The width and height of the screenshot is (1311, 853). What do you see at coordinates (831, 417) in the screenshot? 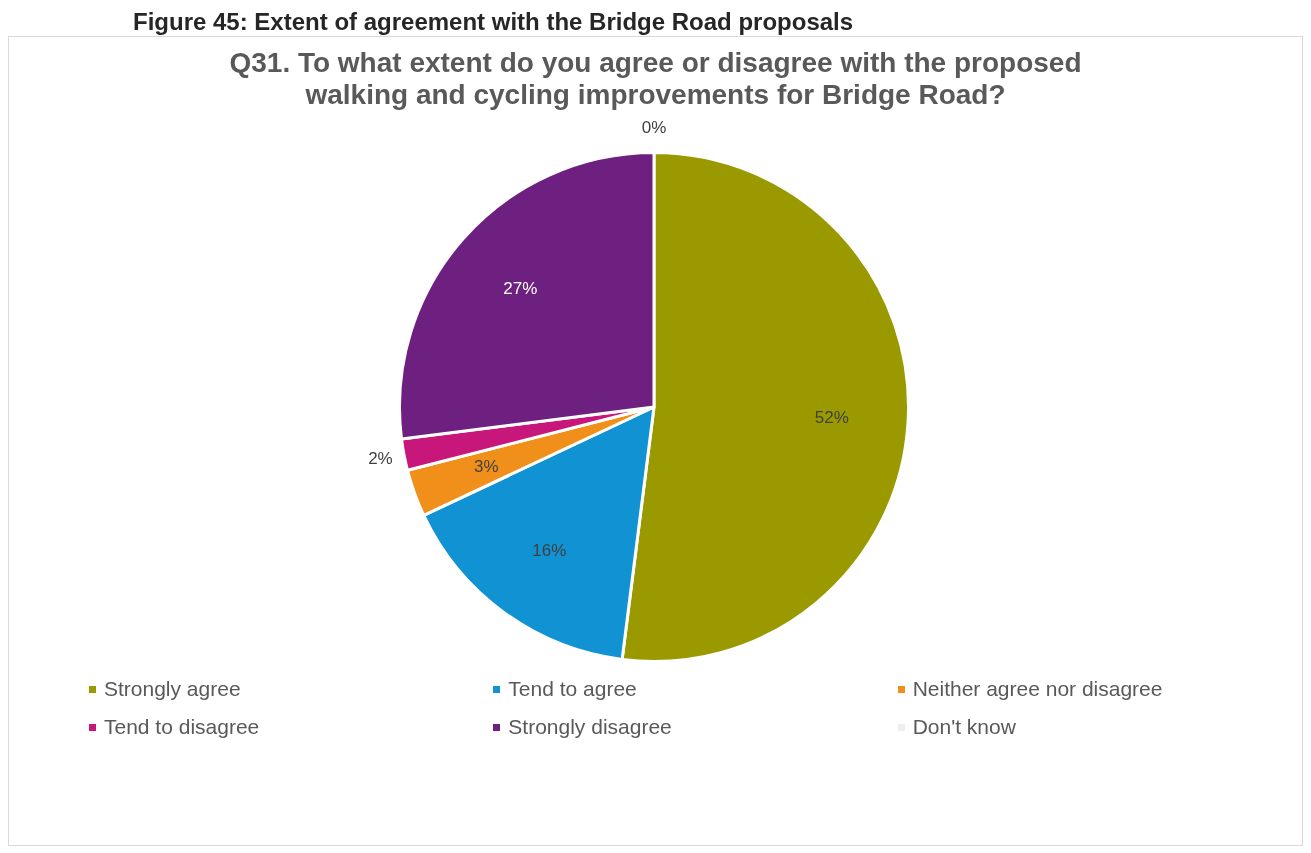
I see `data-label: 52%` at bounding box center [831, 417].